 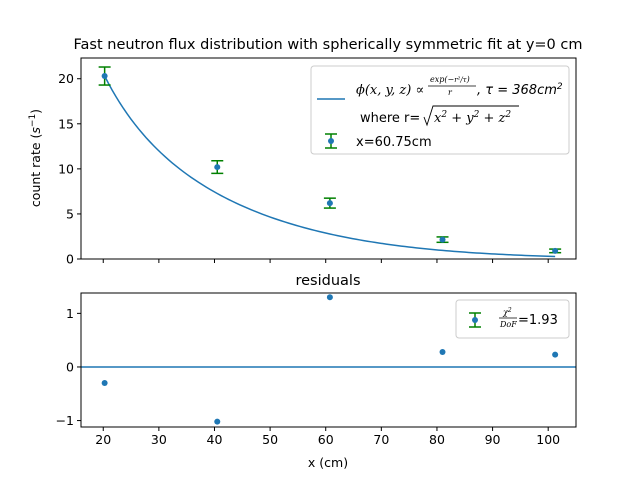 What do you see at coordinates (70, 213) in the screenshot?
I see `y-tick-label: 5` at bounding box center [70, 213].